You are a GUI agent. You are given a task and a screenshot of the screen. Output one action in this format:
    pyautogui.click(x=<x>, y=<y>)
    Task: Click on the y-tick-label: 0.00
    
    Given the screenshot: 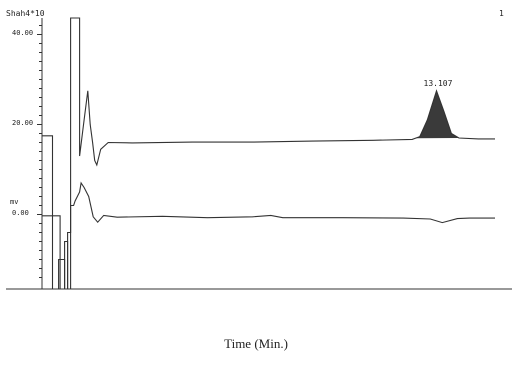 What is the action you would take?
    pyautogui.click(x=20, y=212)
    